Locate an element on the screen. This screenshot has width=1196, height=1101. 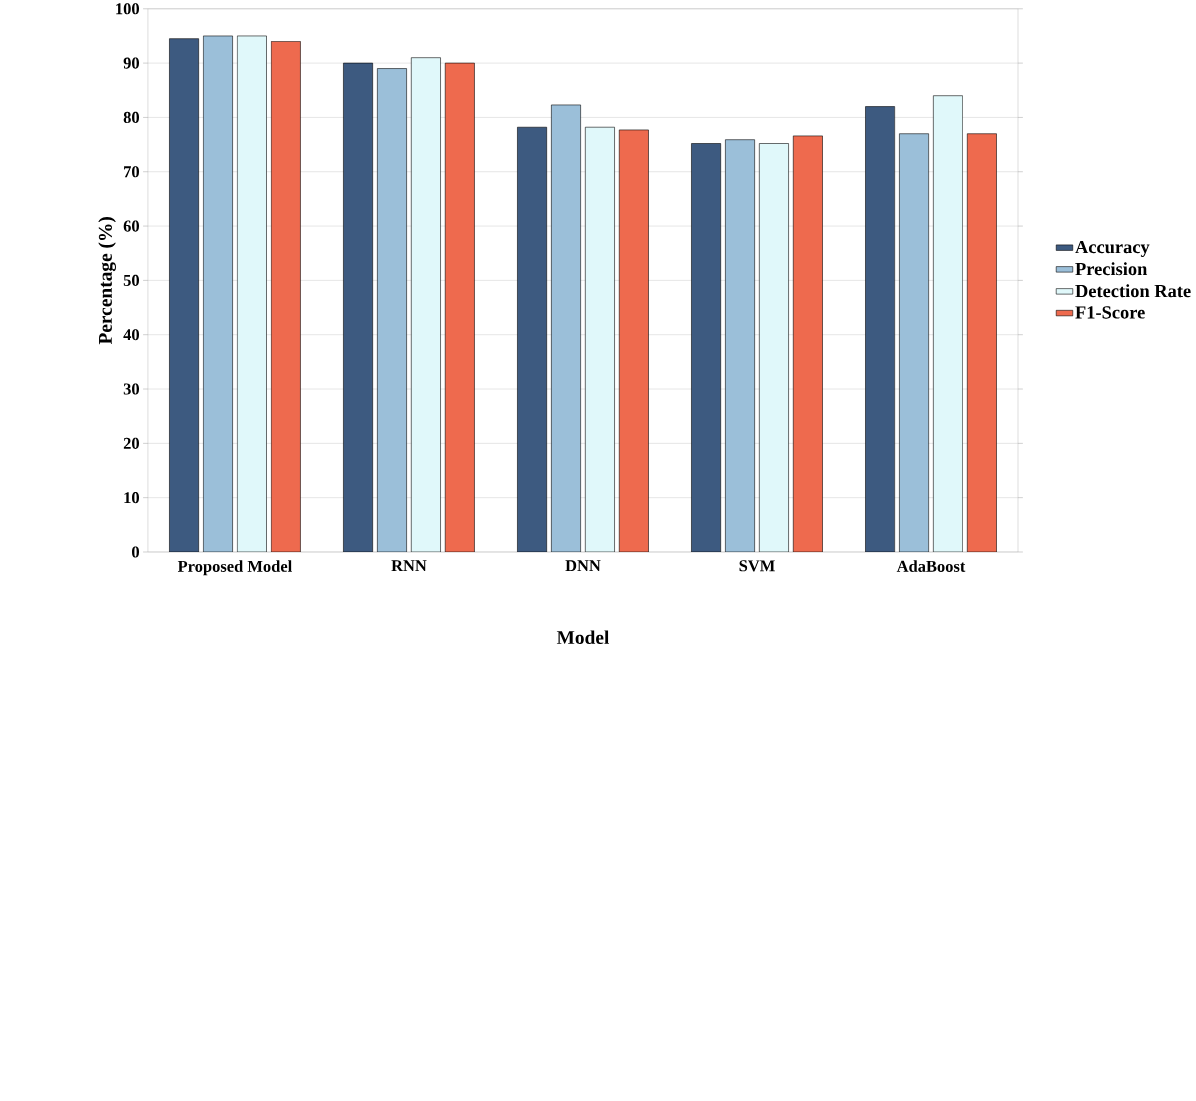
x-tick-label: DNN is located at coordinates (583, 566).